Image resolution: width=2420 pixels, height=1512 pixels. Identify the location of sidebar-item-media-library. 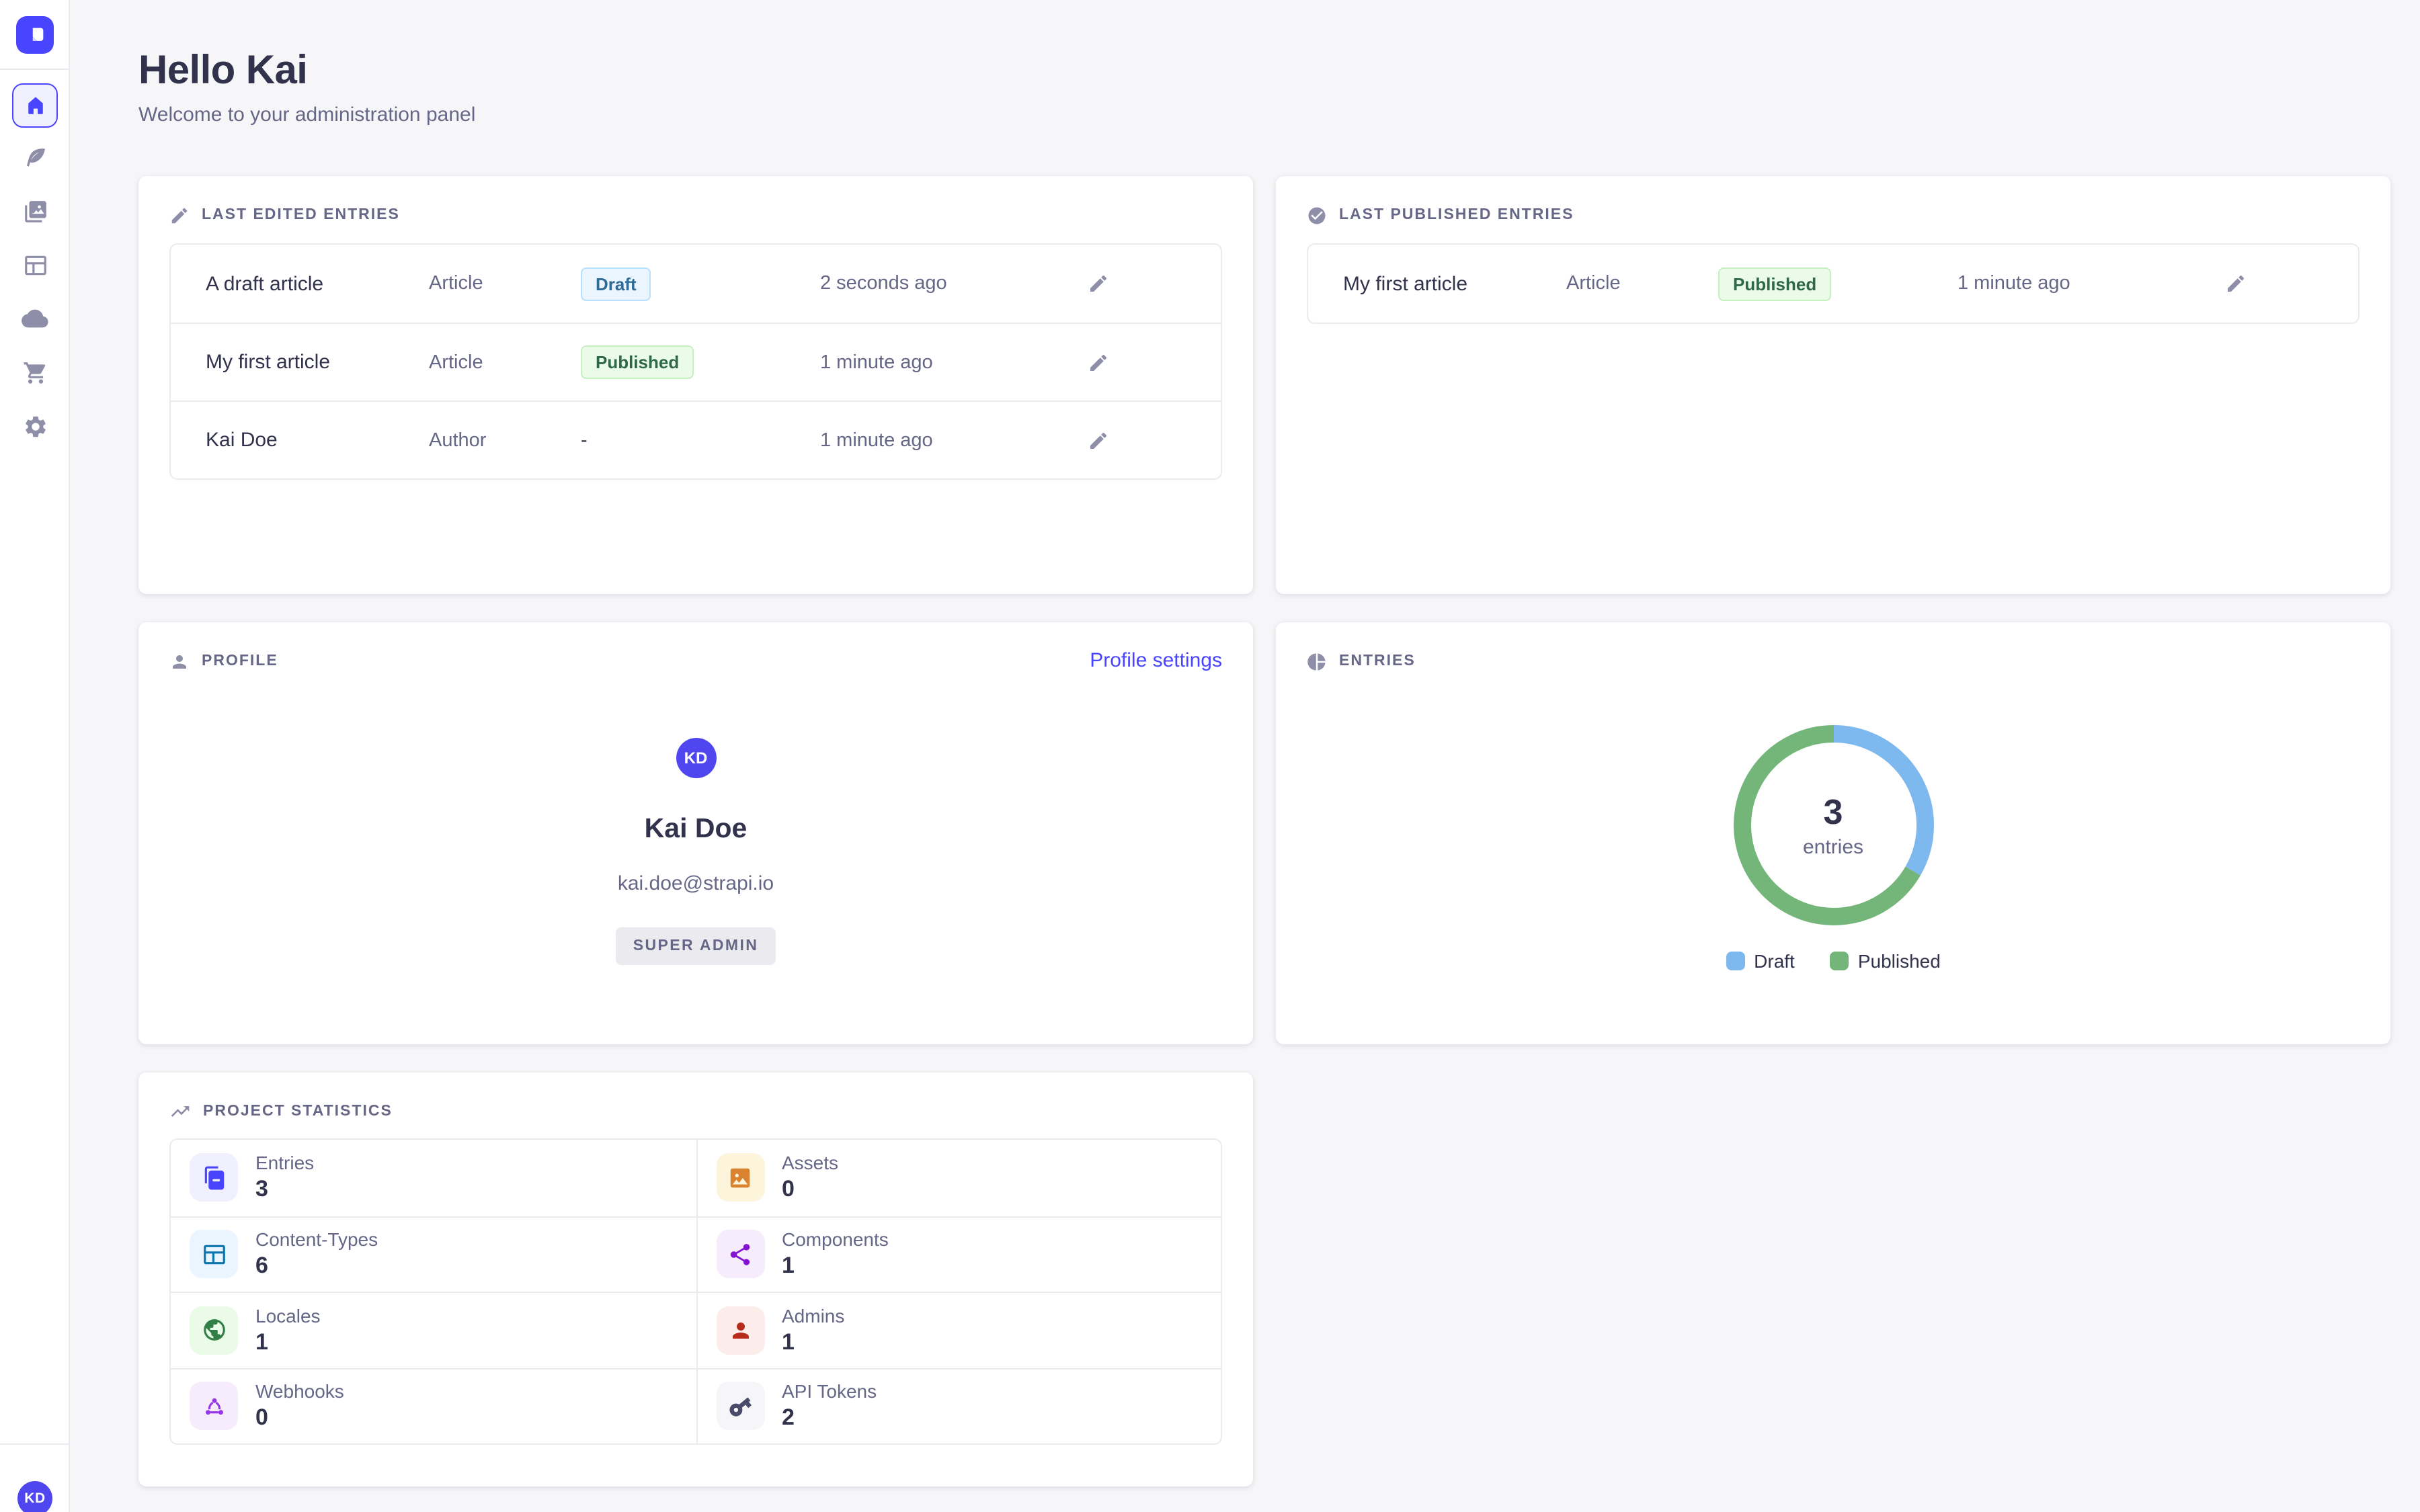
(35, 211).